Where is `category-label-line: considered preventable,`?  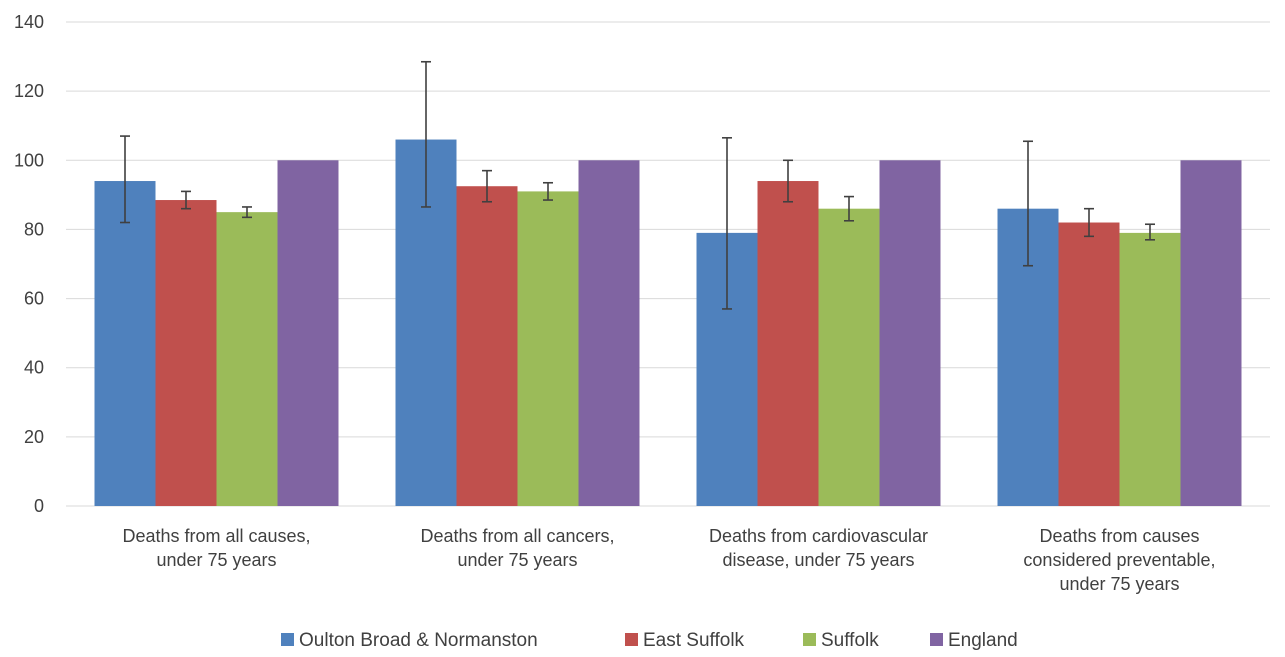
category-label-line: considered preventable, is located at coordinates (1119, 560).